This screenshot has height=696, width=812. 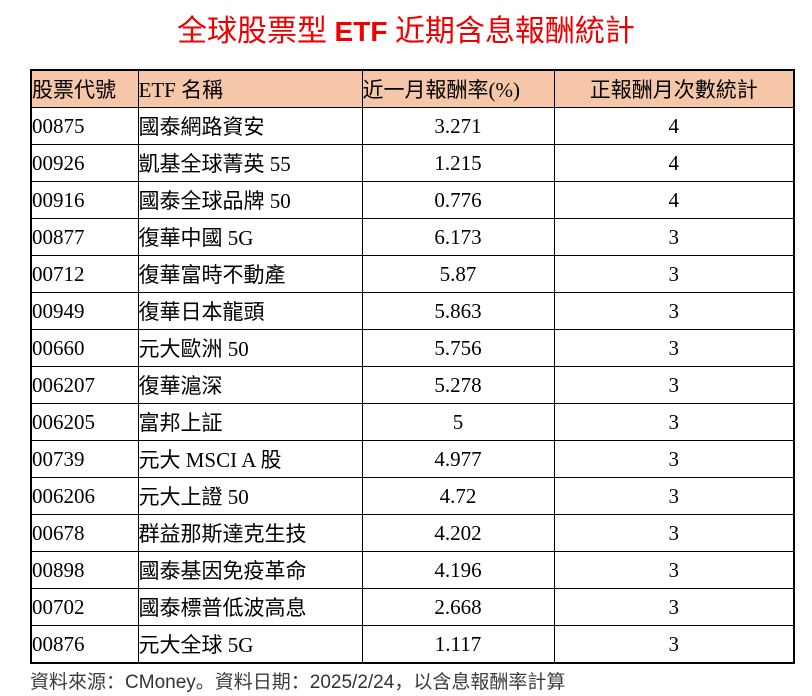 I want to click on cell-monthly-return: 4.196, so click(x=458, y=570).